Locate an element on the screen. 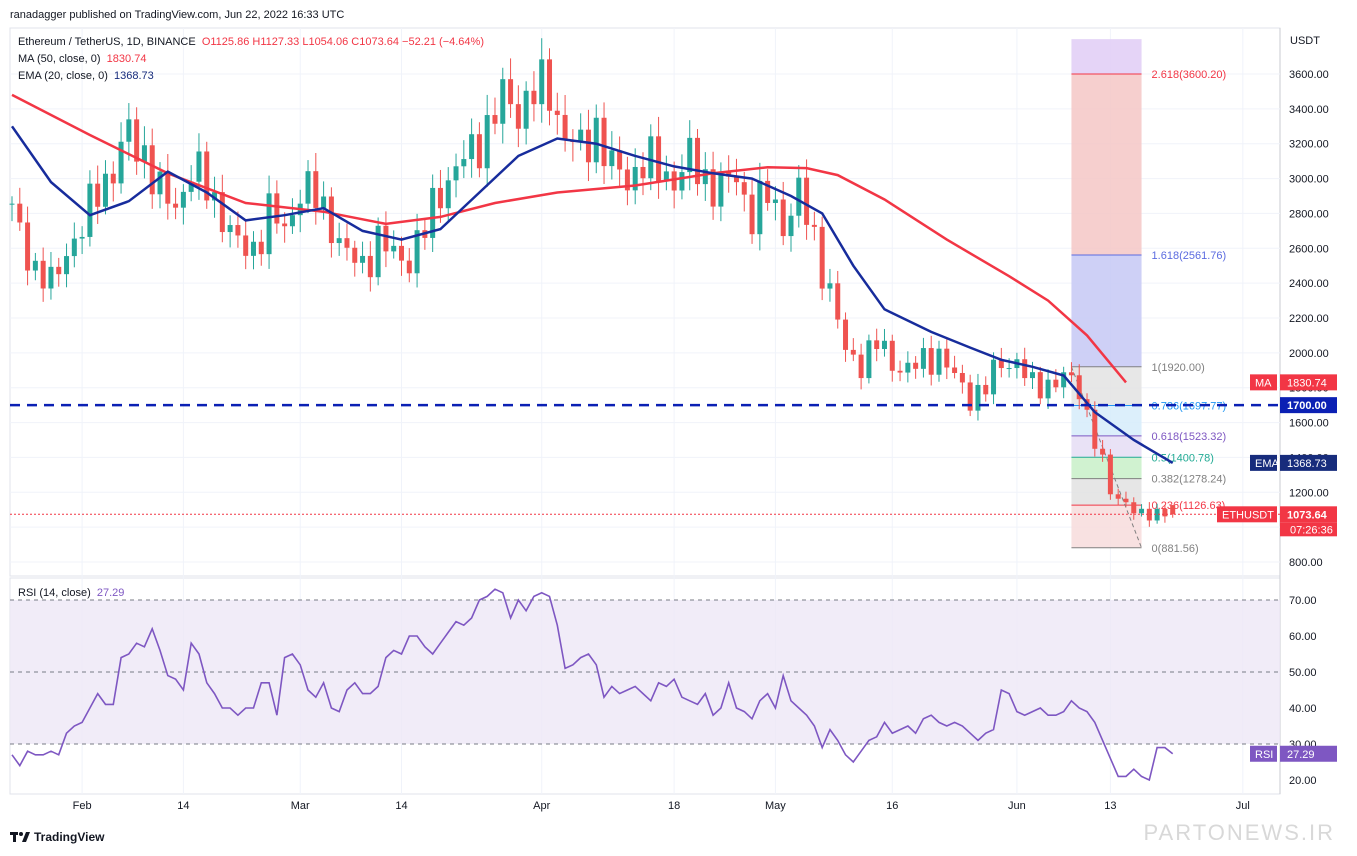 Image resolution: width=1357 pixels, height=856 pixels. currency-label: USDT is located at coordinates (1305, 41).